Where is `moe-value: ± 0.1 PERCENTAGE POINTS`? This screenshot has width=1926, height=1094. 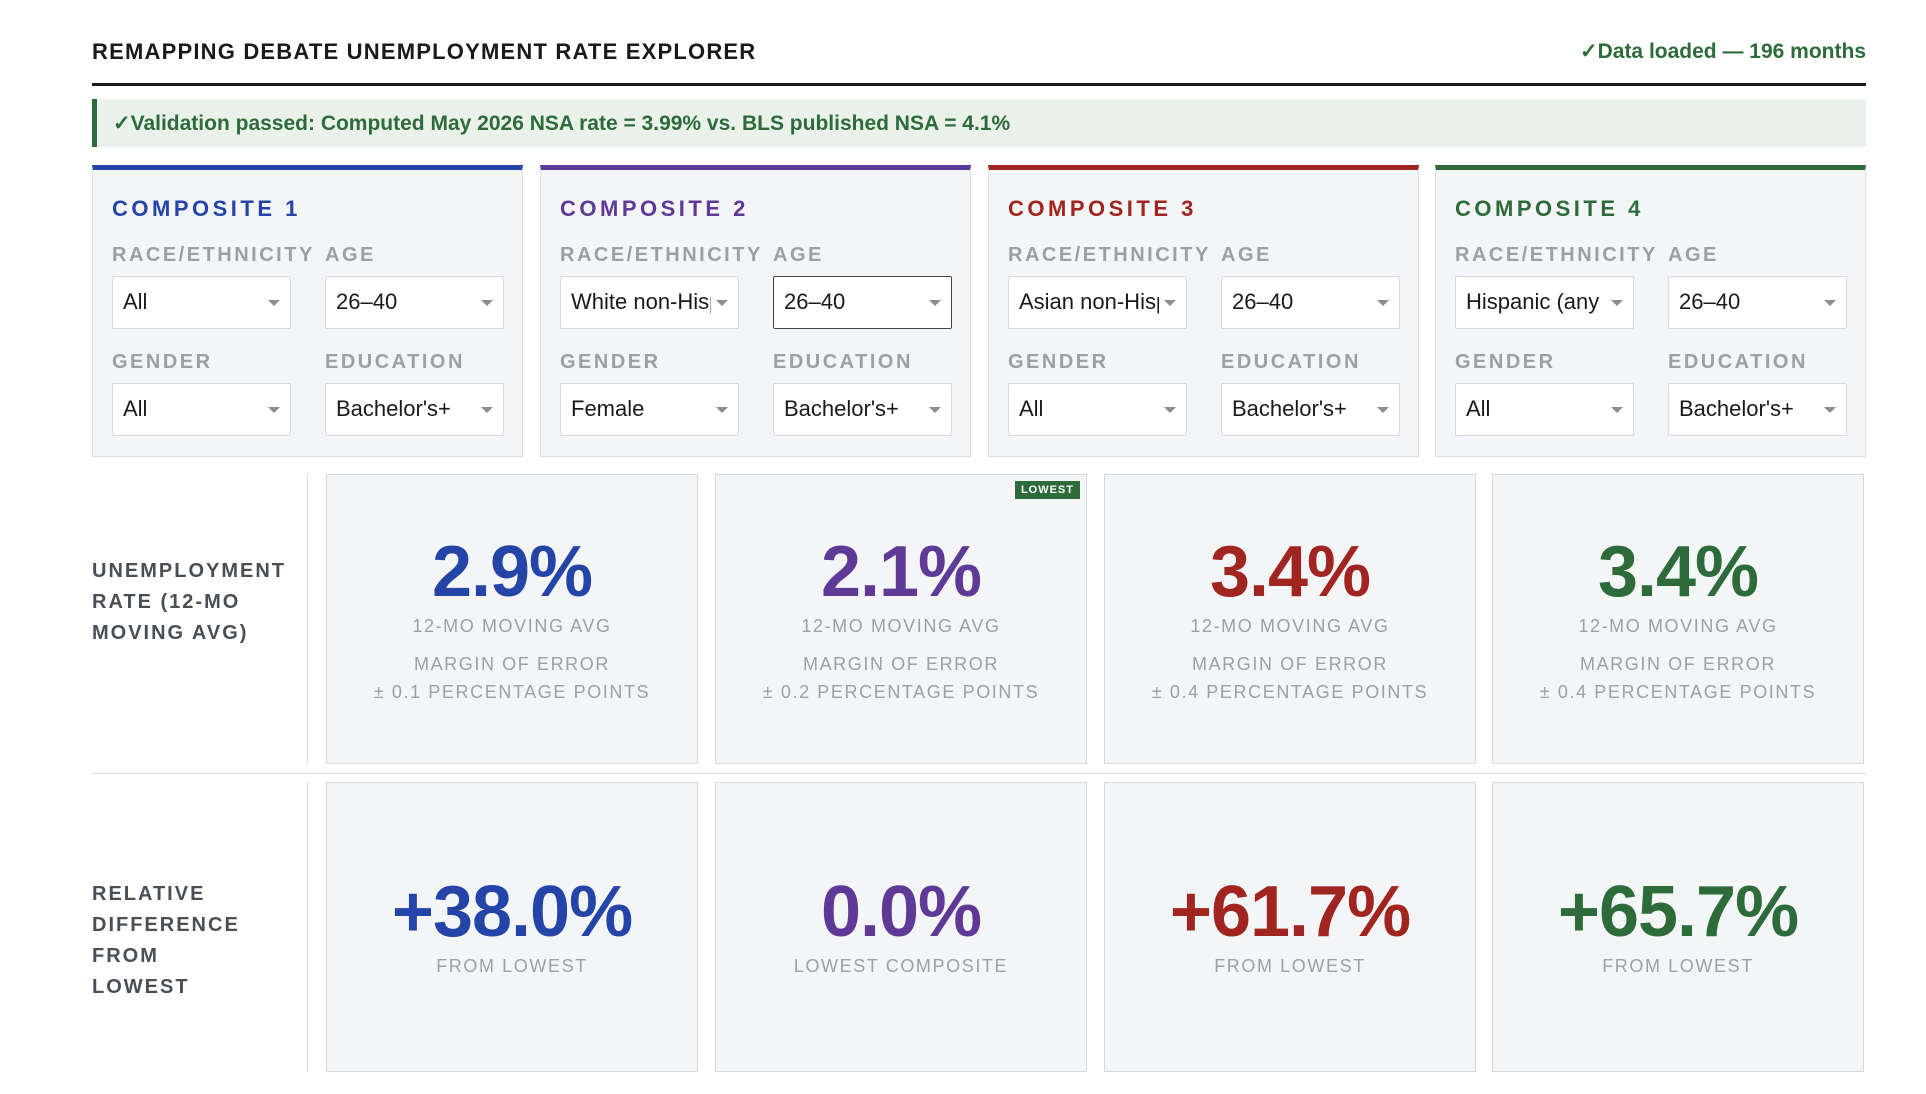
moe-value: ± 0.1 PERCENTAGE POINTS is located at coordinates (512, 692).